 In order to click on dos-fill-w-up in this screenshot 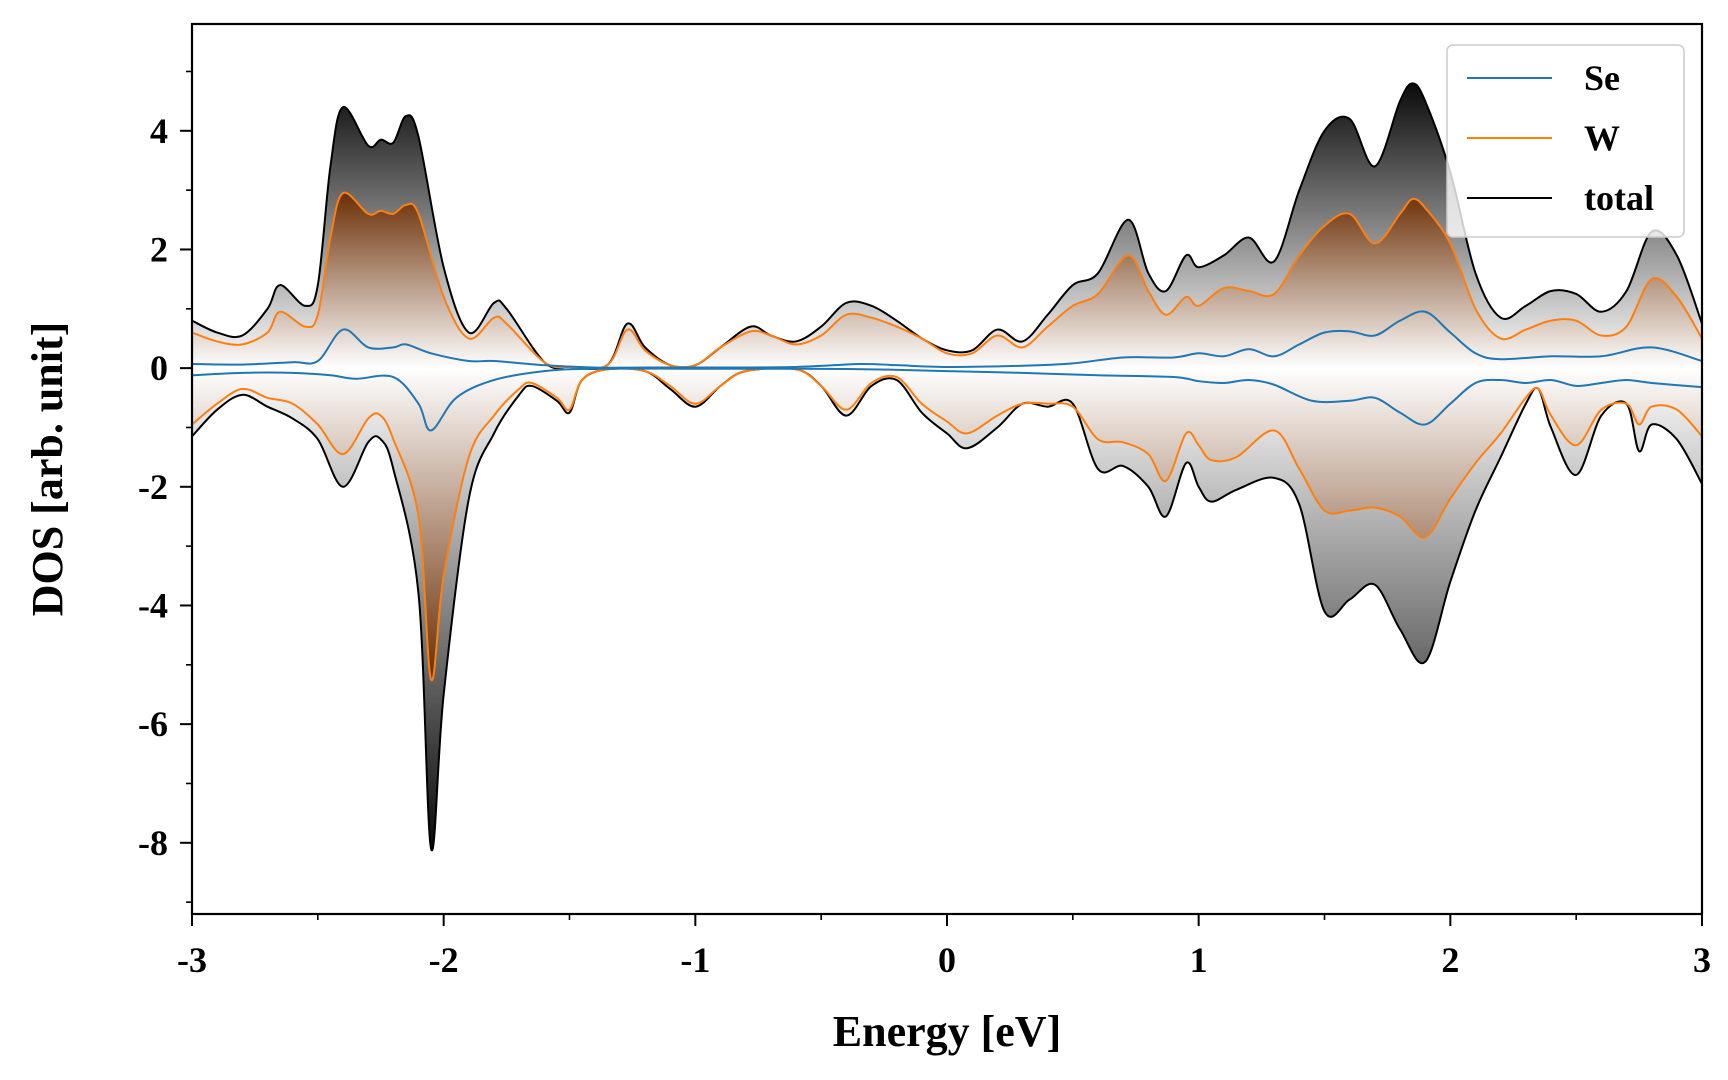, I will do `click(947, 280)`.